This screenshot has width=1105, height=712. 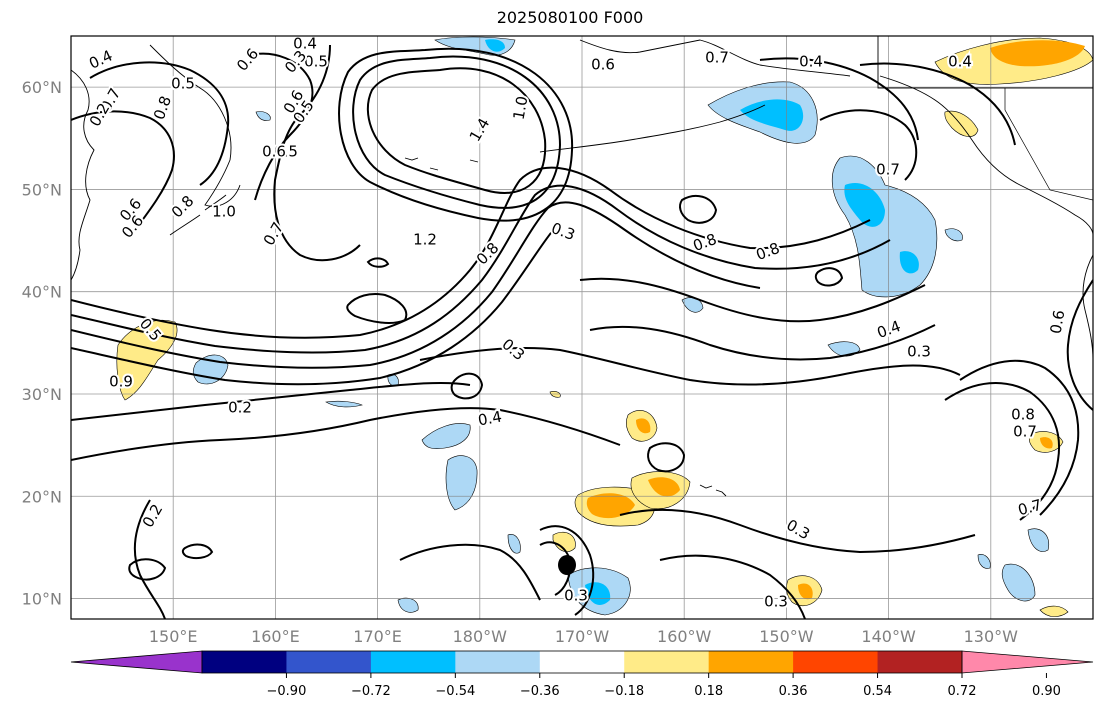 What do you see at coordinates (42, 599) in the screenshot?
I see `lat-label: 10°N` at bounding box center [42, 599].